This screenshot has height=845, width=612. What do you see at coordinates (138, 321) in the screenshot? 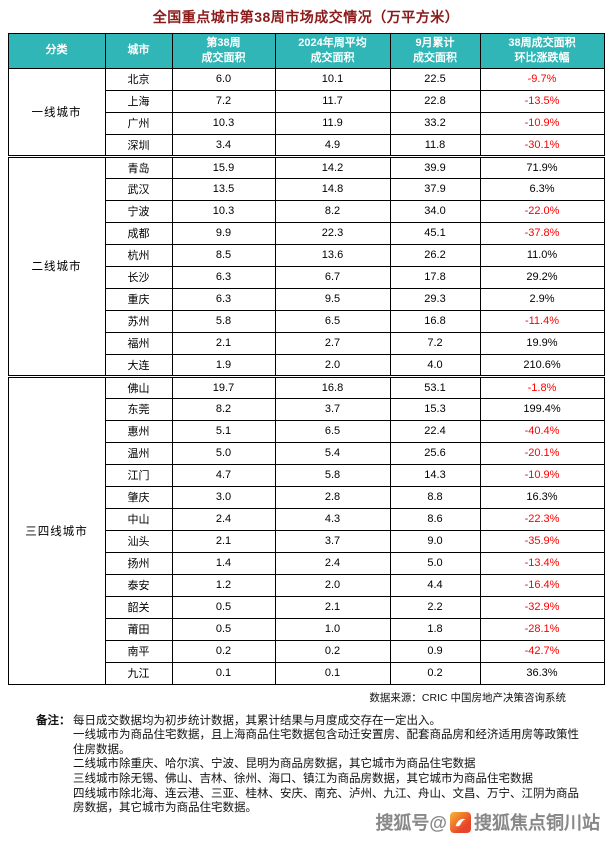
I see `city-cell: 苏州` at bounding box center [138, 321].